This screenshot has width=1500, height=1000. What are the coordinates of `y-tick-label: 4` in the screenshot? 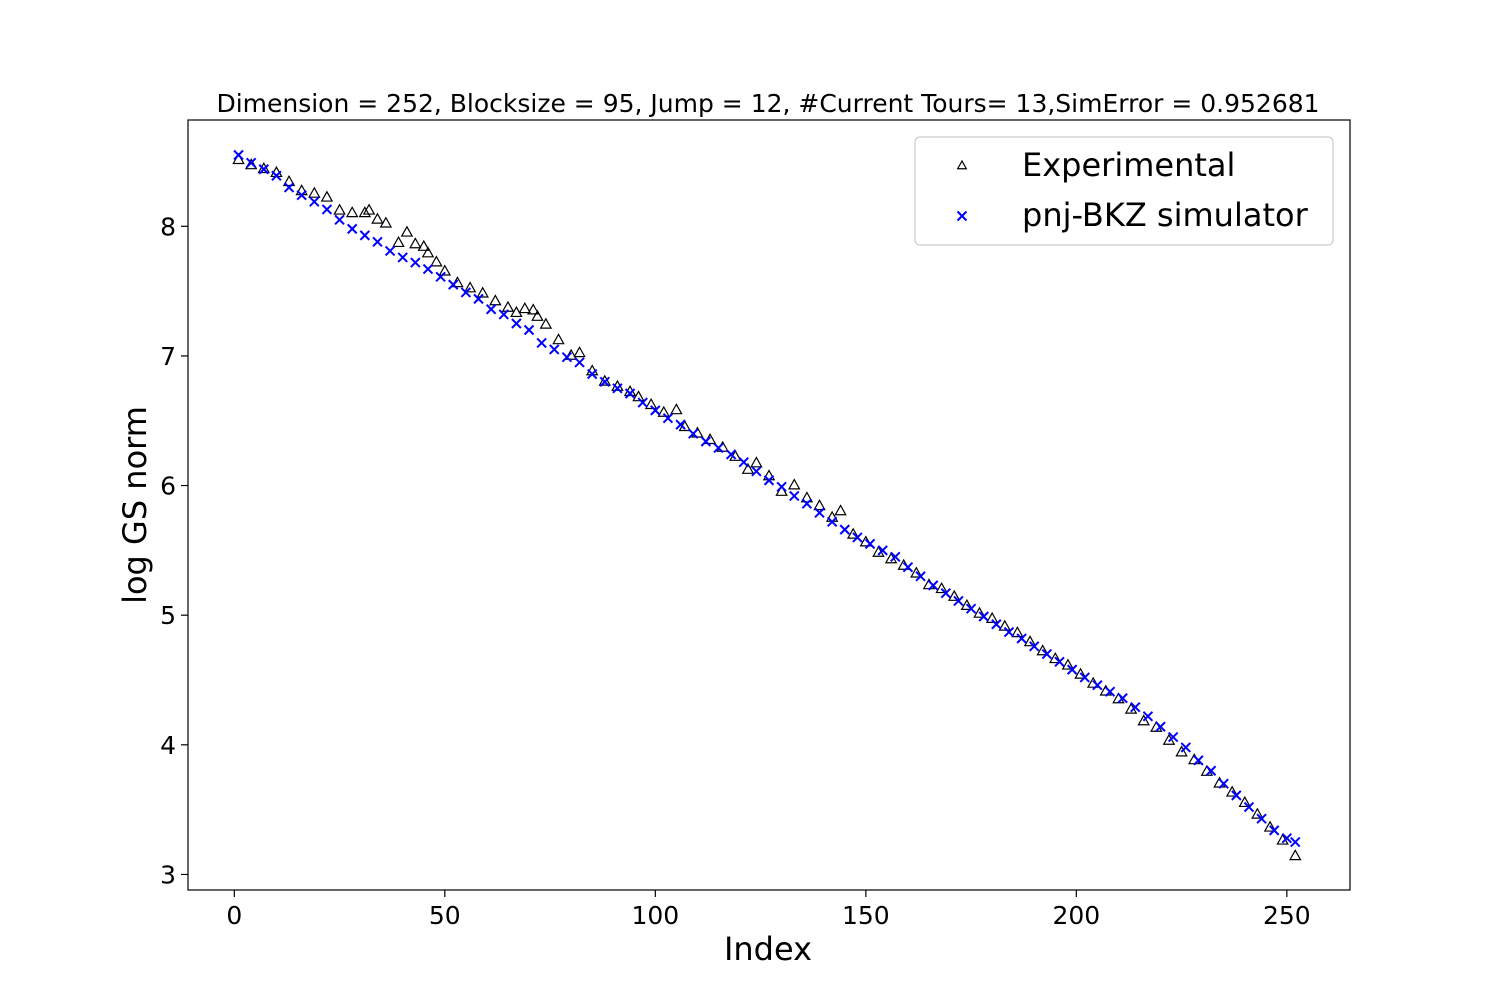 It's located at (168, 745).